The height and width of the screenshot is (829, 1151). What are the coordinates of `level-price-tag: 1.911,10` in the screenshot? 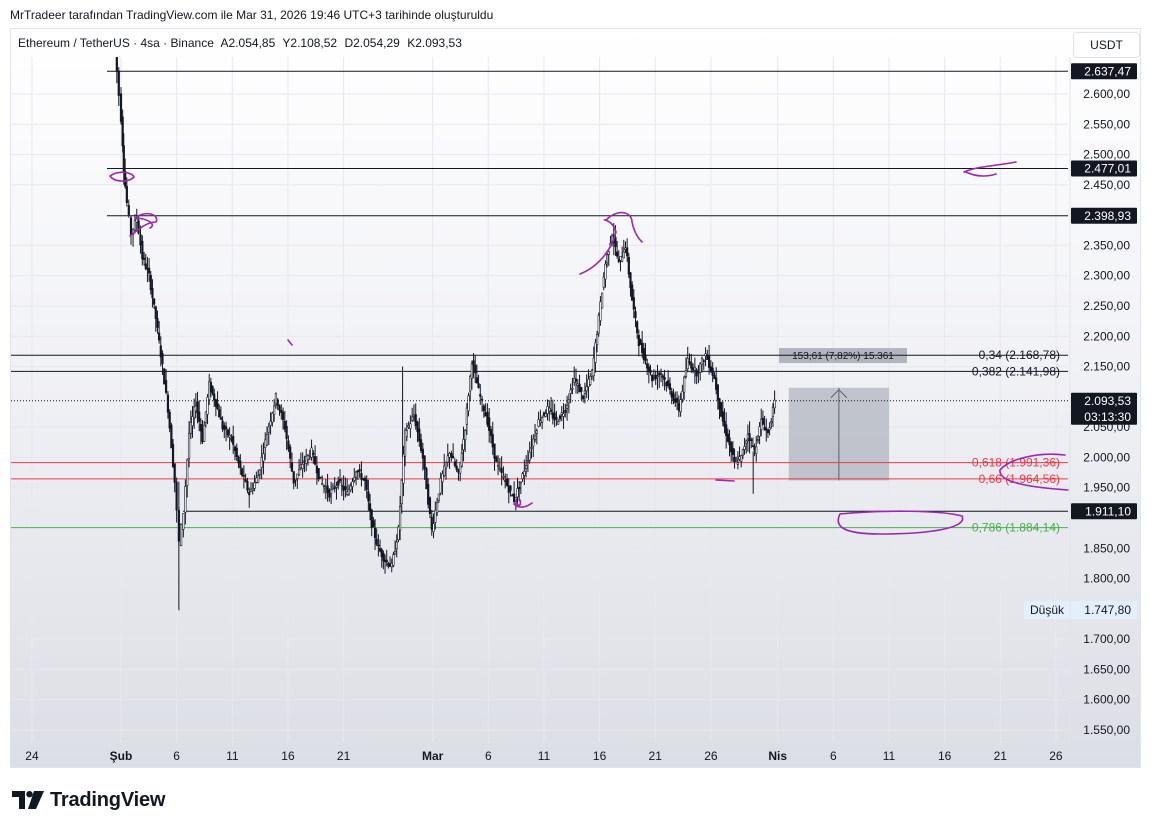 It's located at (1108, 511).